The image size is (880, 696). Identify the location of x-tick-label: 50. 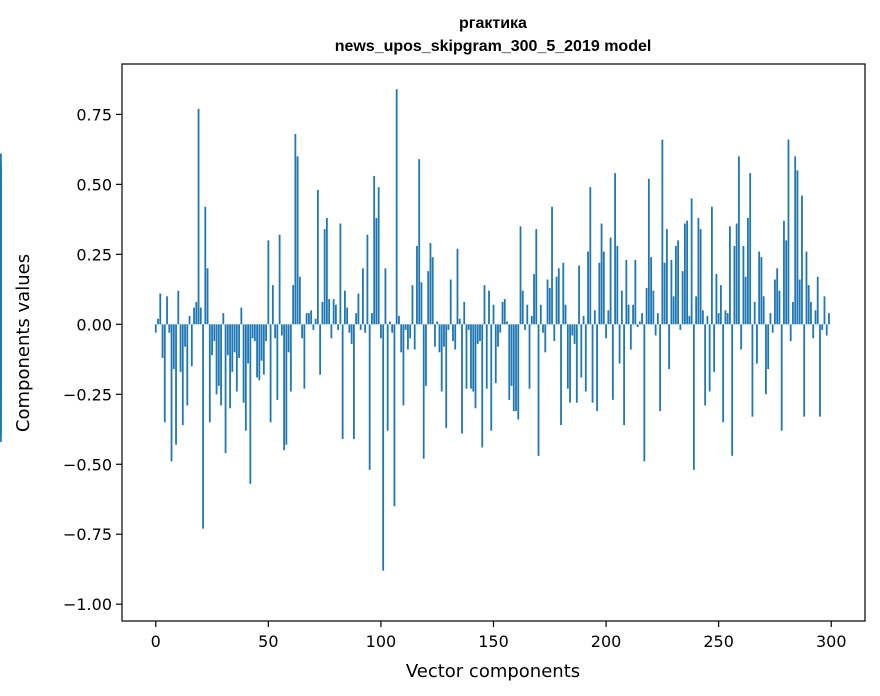
(268, 641).